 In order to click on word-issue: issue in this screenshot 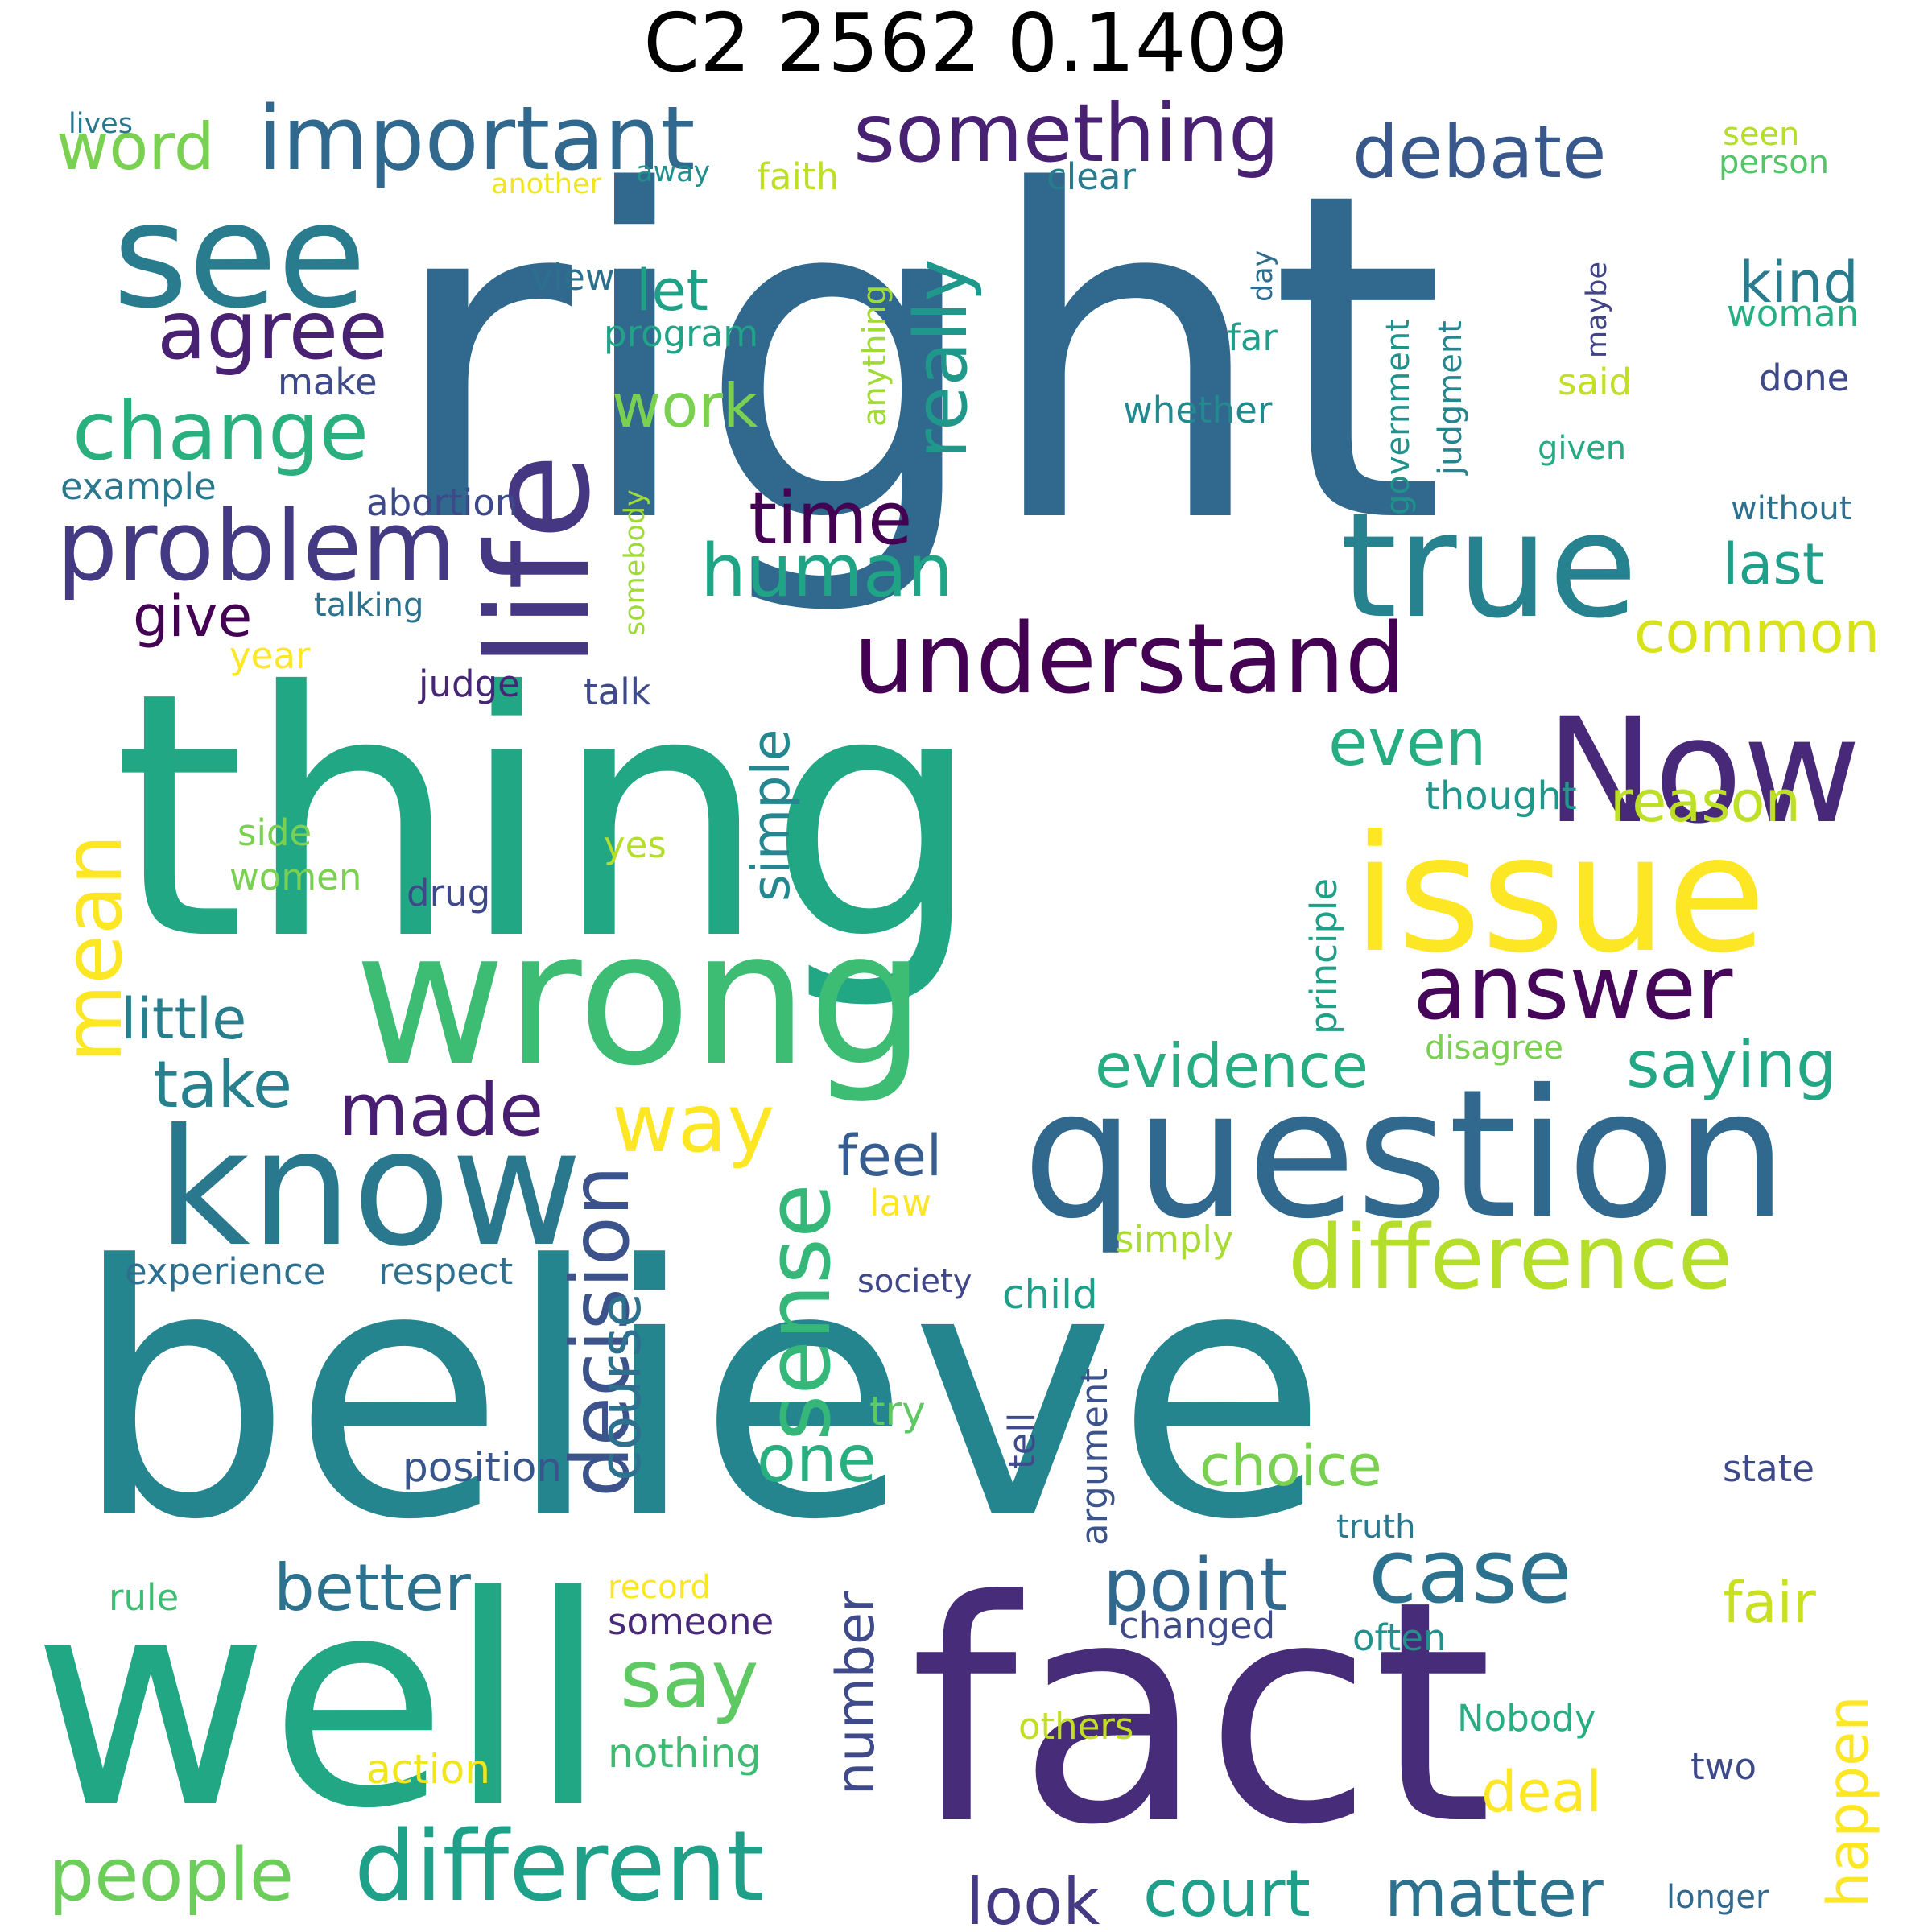, I will do `click(1559, 895)`.